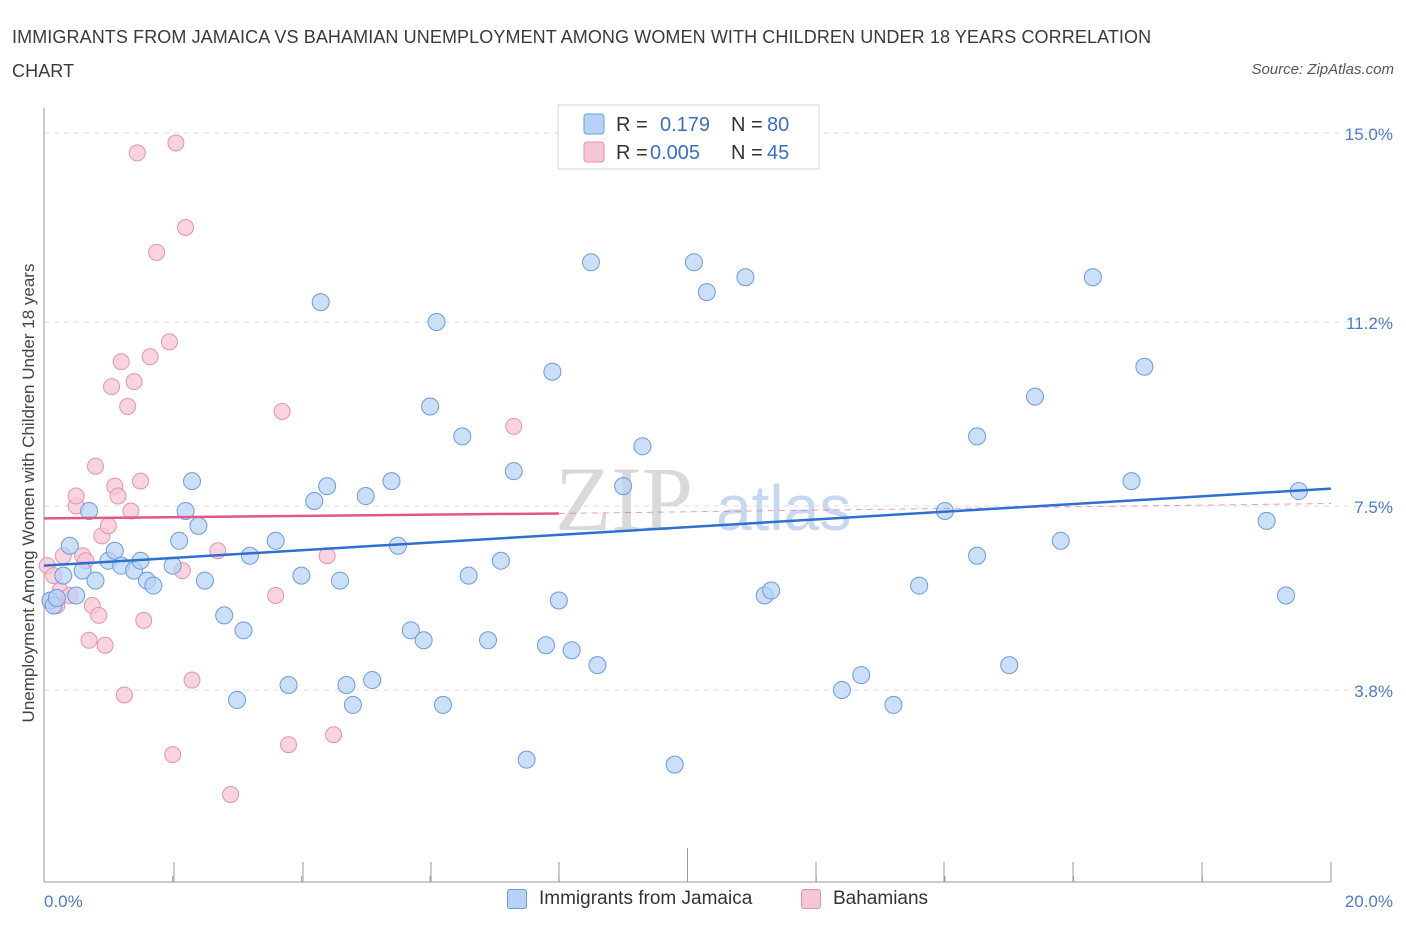  I want to click on y-tick-label-2: 11.2%, so click(1369, 323).